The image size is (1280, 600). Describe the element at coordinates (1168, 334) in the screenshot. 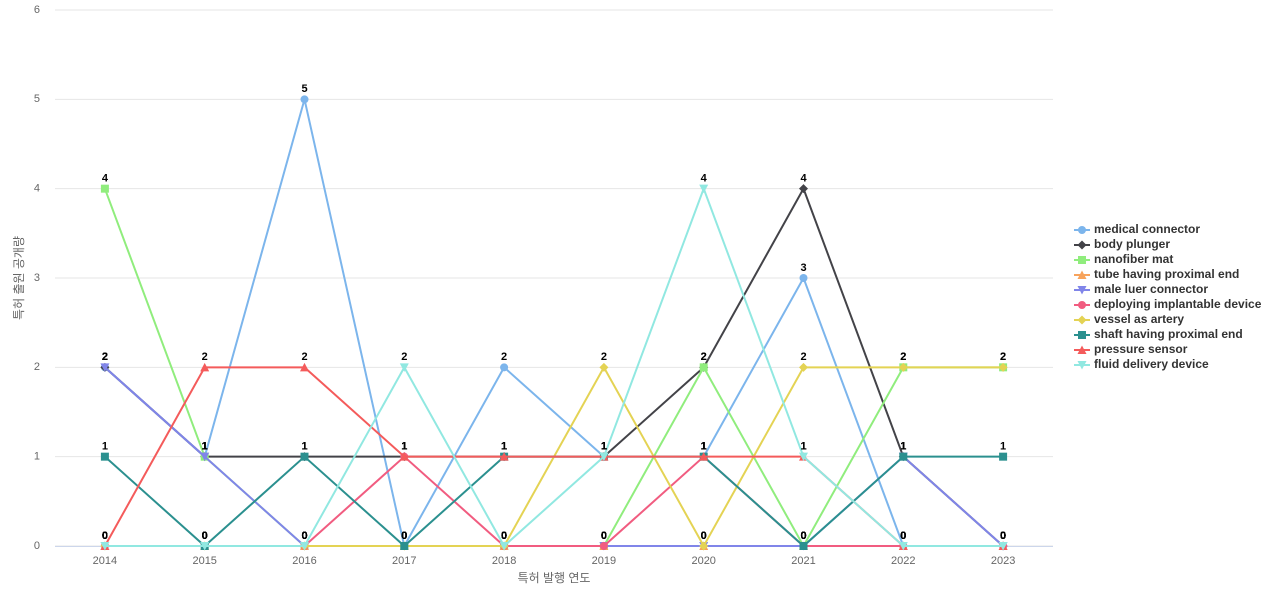

I see `legend-label: shaft having proximal end` at that location.